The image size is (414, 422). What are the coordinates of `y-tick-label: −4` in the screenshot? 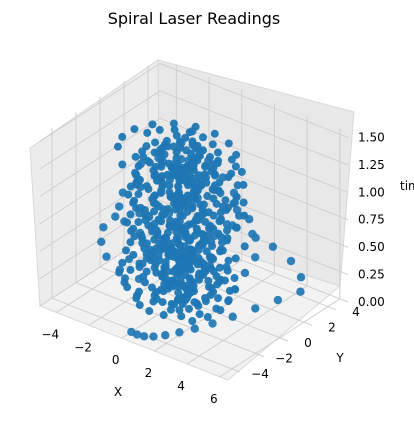 It's located at (260, 374).